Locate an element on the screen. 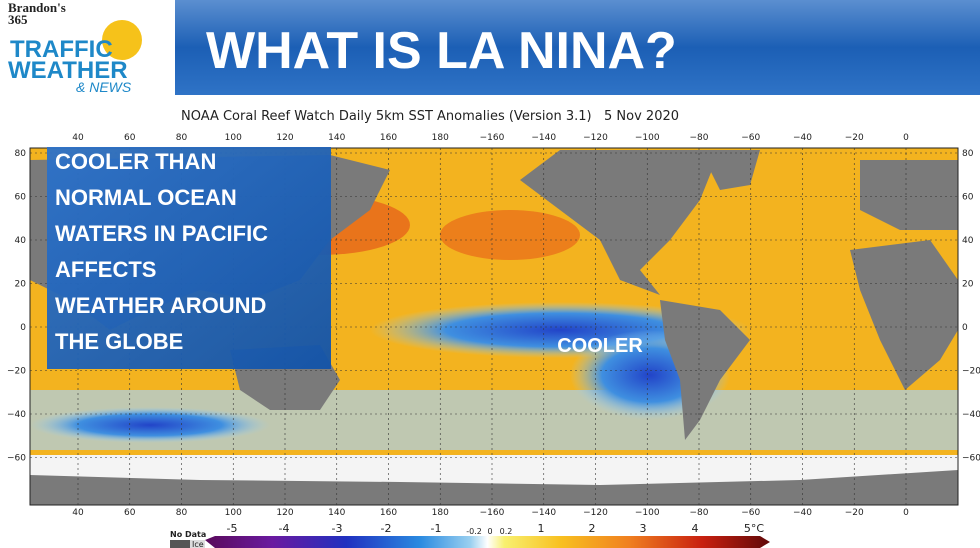 This screenshot has width=980, height=548. colorbar-label: 4 is located at coordinates (695, 528).